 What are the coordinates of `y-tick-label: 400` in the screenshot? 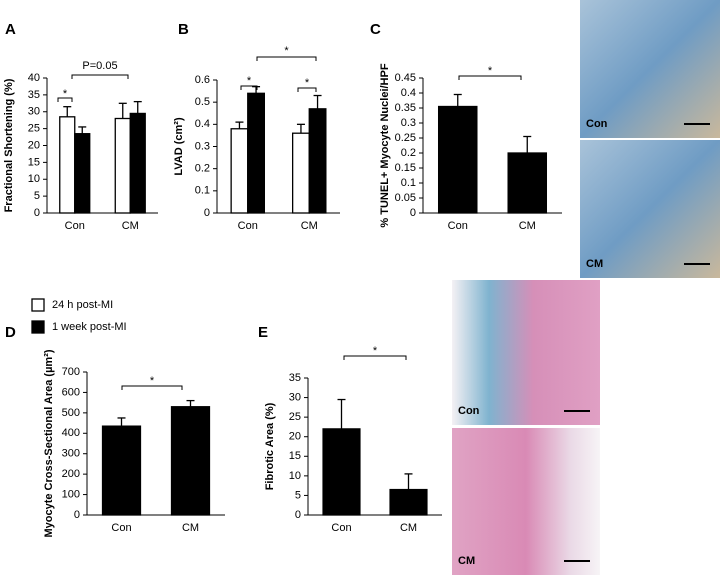 It's located at (71, 433).